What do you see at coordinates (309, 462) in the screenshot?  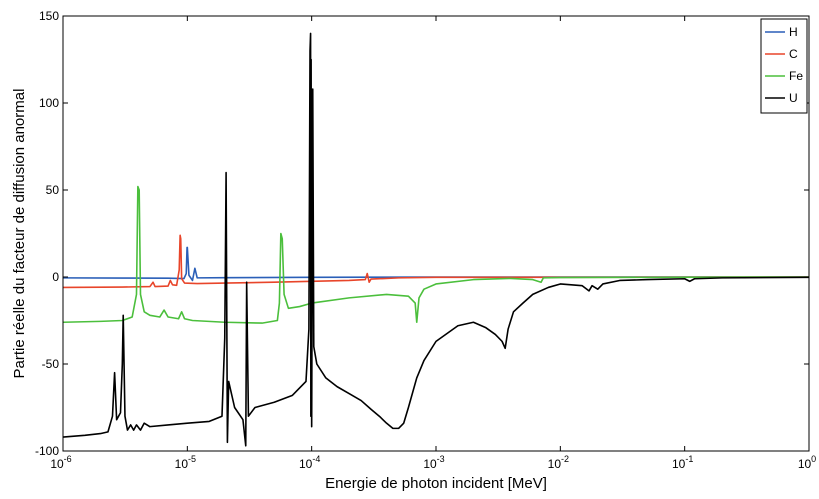 I see `x-tick-label: 10⁻⁴` at bounding box center [309, 462].